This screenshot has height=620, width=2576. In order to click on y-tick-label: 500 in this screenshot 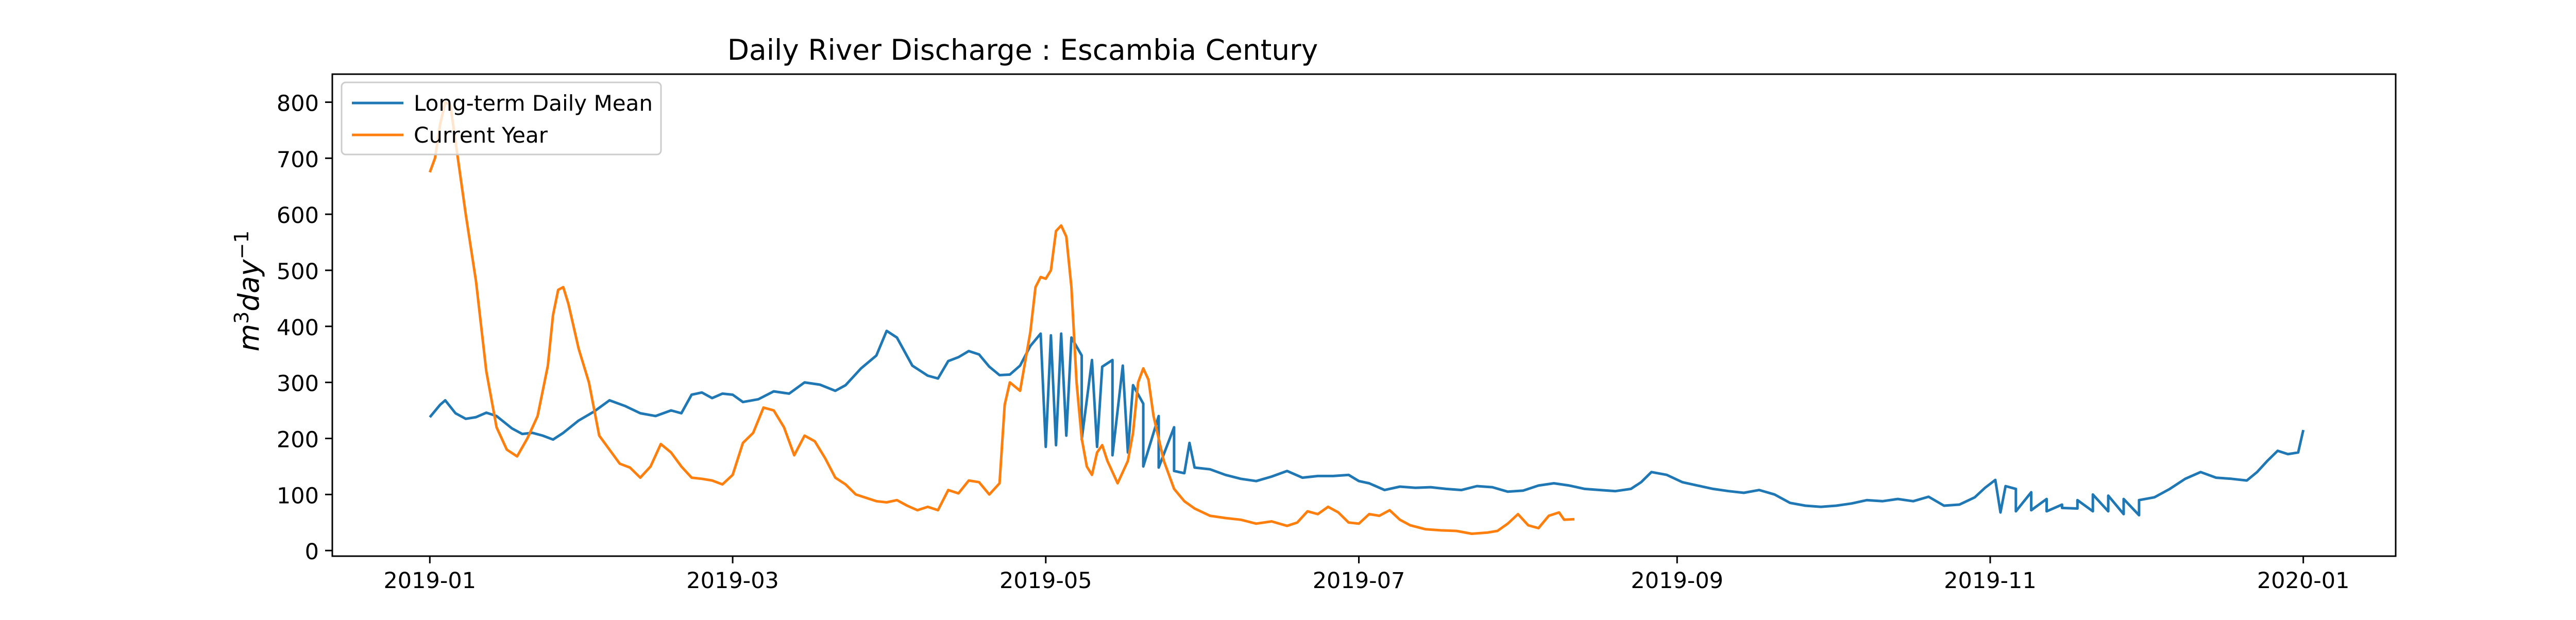, I will do `click(298, 272)`.